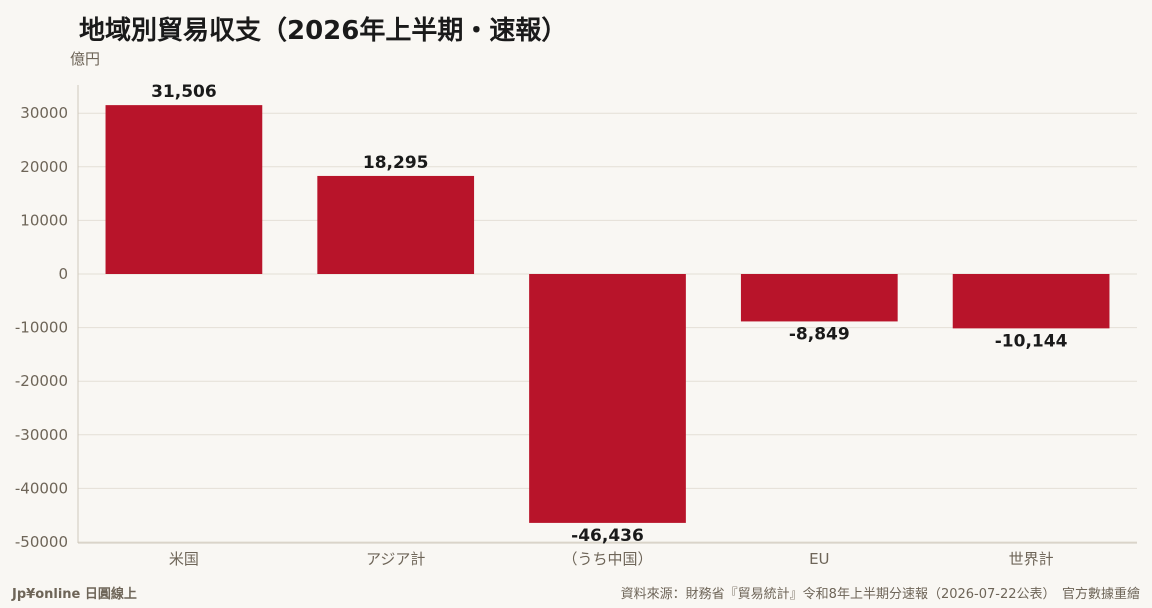 The height and width of the screenshot is (608, 1152). I want to click on y-tick-label: 30000, so click(44, 113).